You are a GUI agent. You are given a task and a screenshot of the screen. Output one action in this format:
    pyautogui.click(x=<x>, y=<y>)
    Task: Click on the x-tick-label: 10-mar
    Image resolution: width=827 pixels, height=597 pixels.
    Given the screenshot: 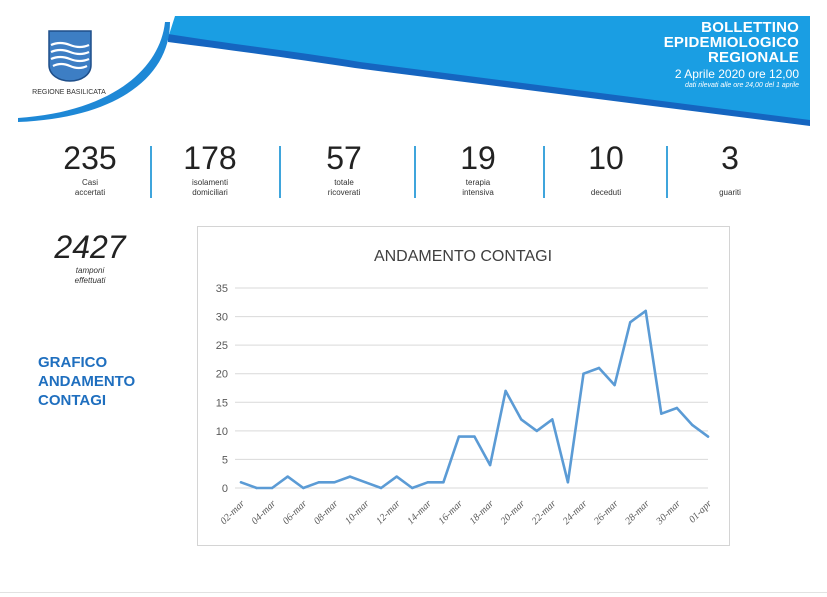 What is the action you would take?
    pyautogui.click(x=357, y=512)
    